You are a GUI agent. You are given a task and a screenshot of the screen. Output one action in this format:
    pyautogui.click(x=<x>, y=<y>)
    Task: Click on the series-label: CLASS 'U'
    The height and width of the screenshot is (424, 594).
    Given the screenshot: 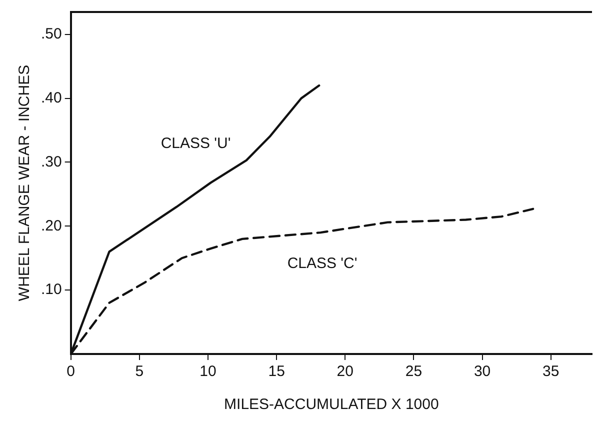 What is the action you would take?
    pyautogui.click(x=195, y=143)
    